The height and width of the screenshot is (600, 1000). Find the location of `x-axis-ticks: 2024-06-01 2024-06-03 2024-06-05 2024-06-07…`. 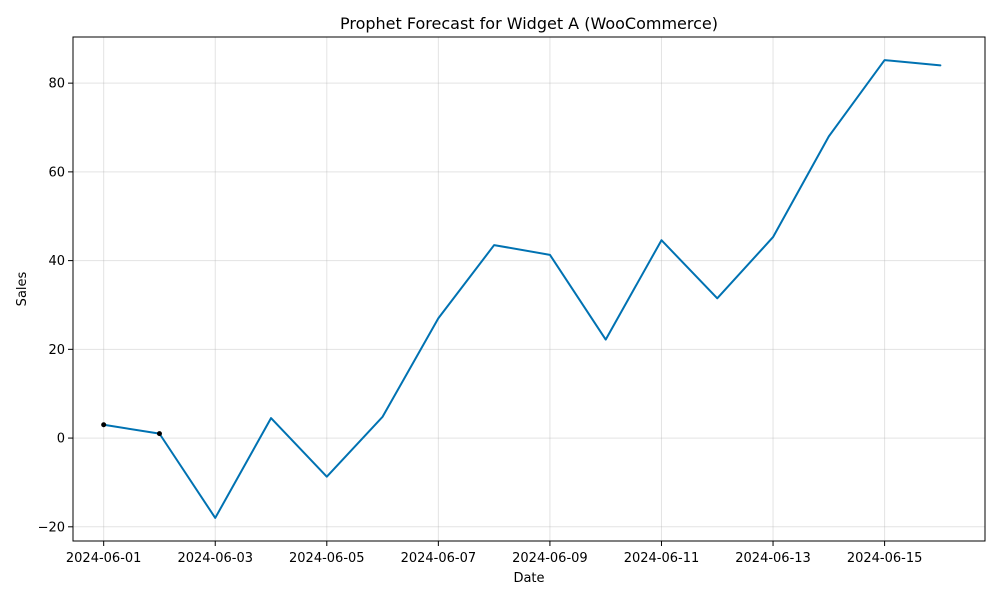

x-axis-ticks: 2024-06-01 2024-06-03 2024-06-05 2024-06-07… is located at coordinates (494, 553).